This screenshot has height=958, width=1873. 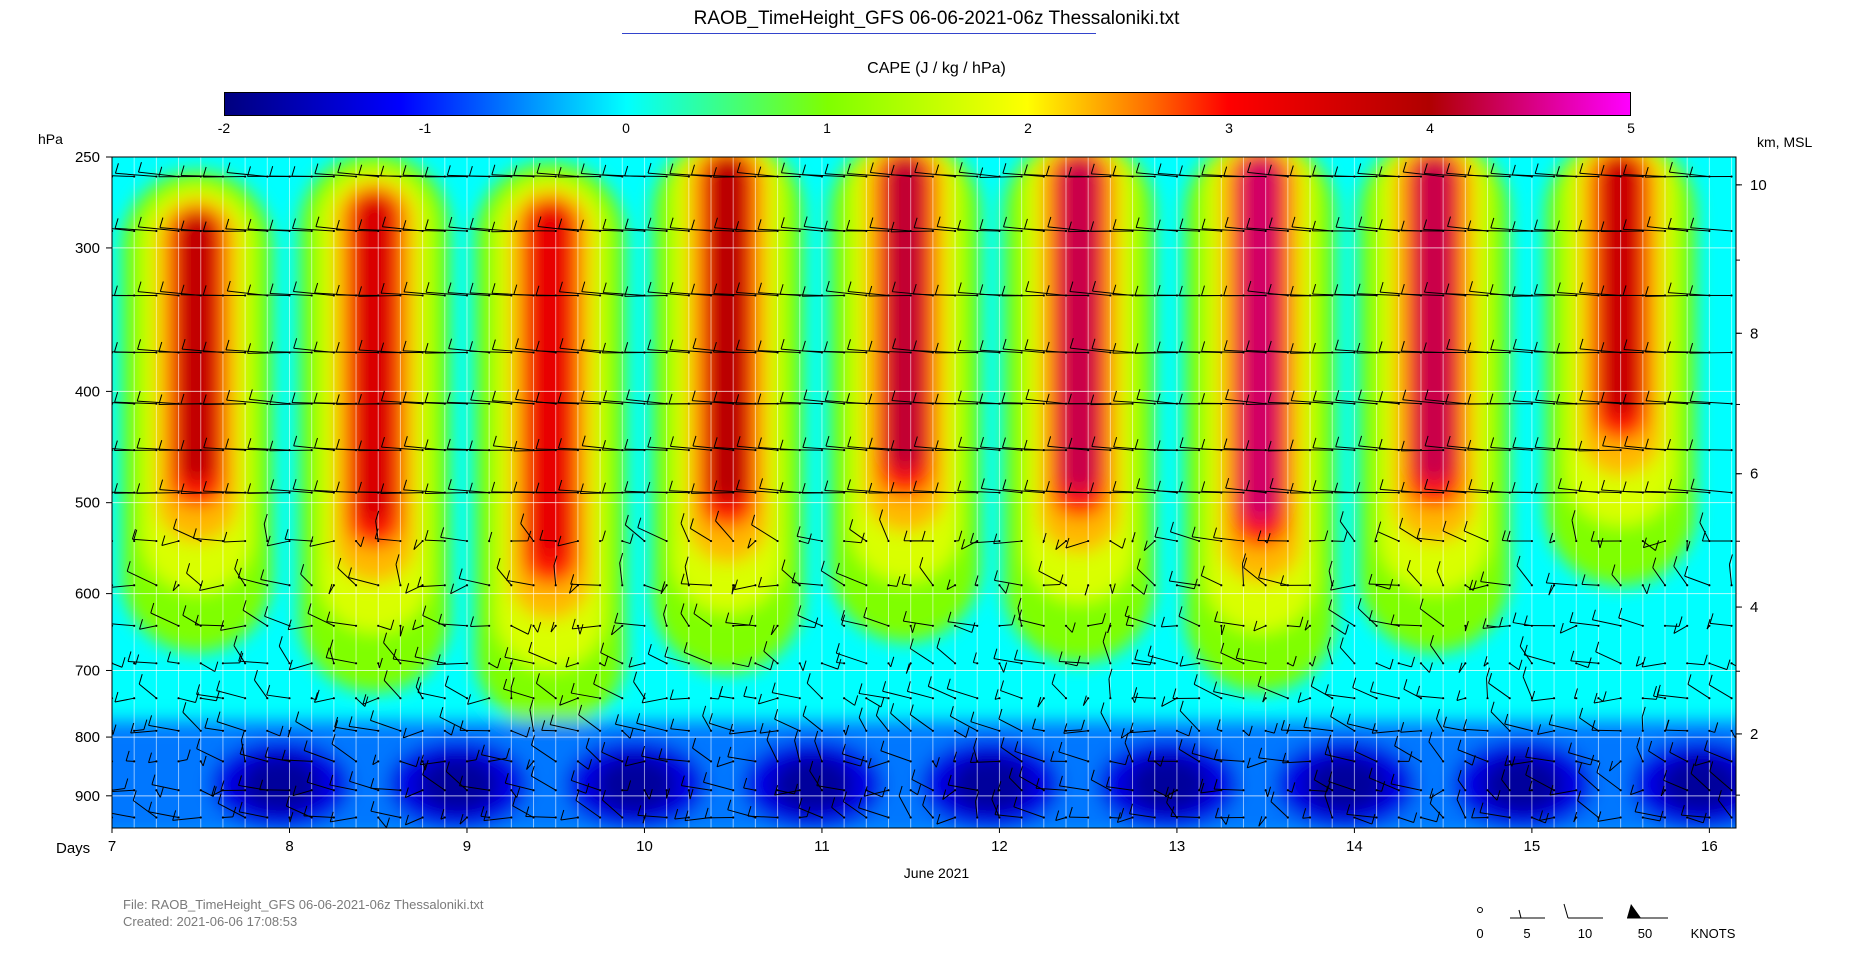 I want to click on barb-5kt-flag, so click(x=1520, y=914).